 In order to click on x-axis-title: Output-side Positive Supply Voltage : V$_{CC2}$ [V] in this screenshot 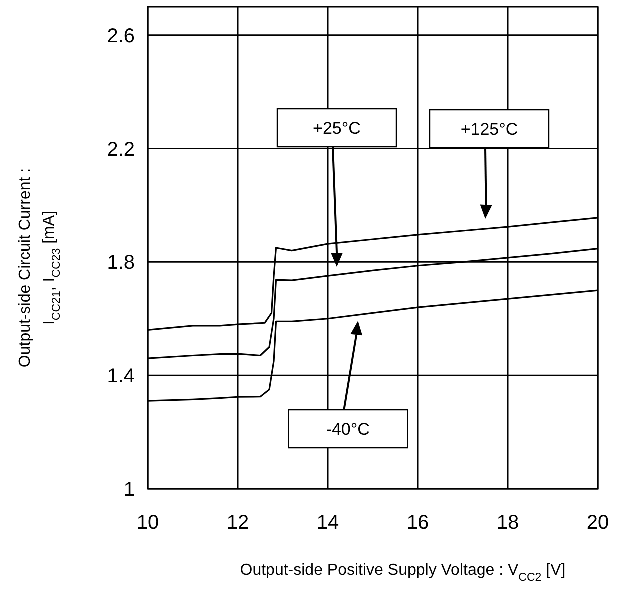, I will do `click(403, 573)`.